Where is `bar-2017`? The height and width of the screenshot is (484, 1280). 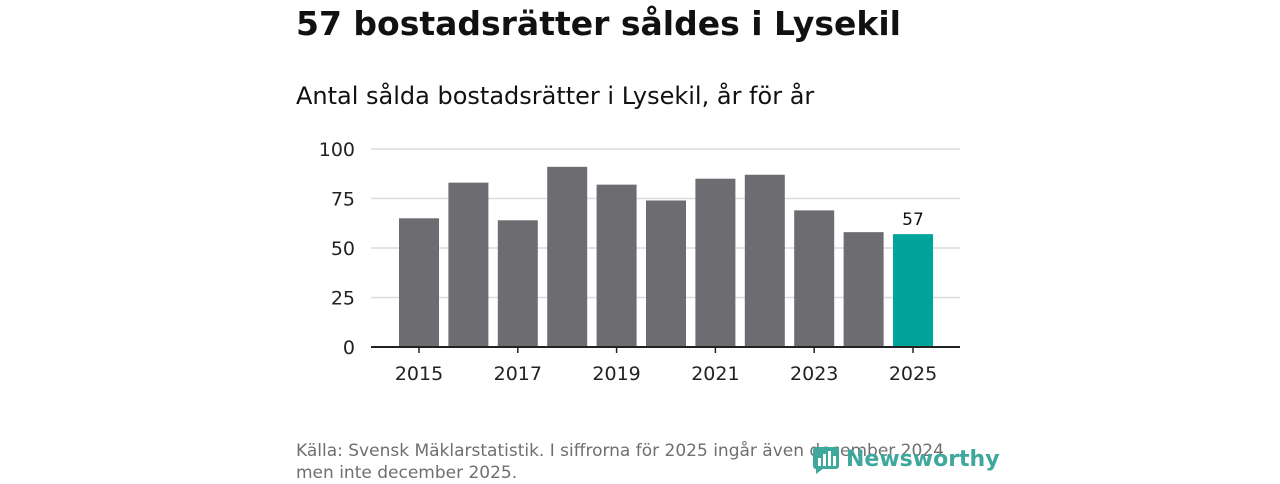 bar-2017 is located at coordinates (517, 283).